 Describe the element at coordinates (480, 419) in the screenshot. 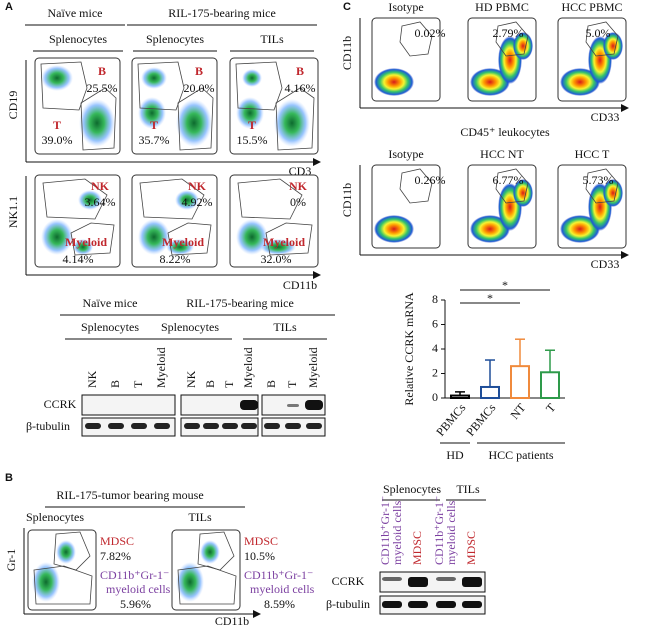

I see `x-tick-label: PBMCs` at that location.